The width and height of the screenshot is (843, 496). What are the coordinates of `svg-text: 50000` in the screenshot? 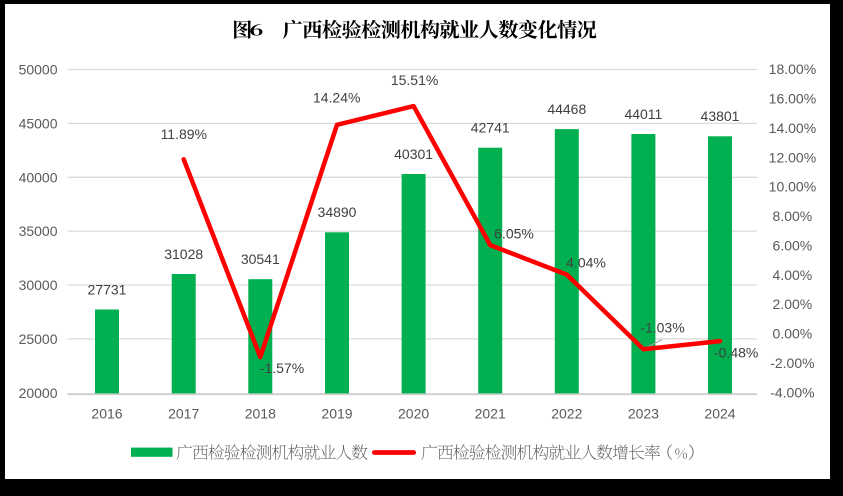 It's located at (38, 70).